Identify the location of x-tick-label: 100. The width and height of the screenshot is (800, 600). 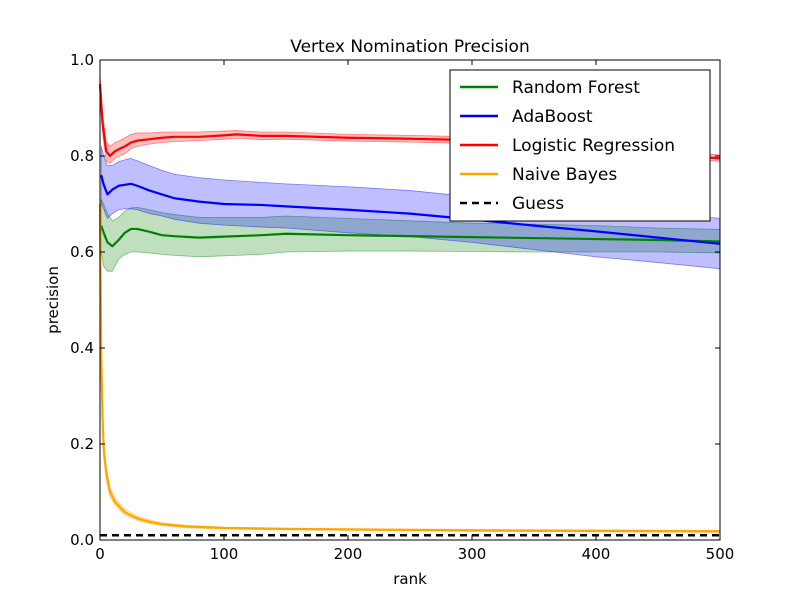
(224, 554).